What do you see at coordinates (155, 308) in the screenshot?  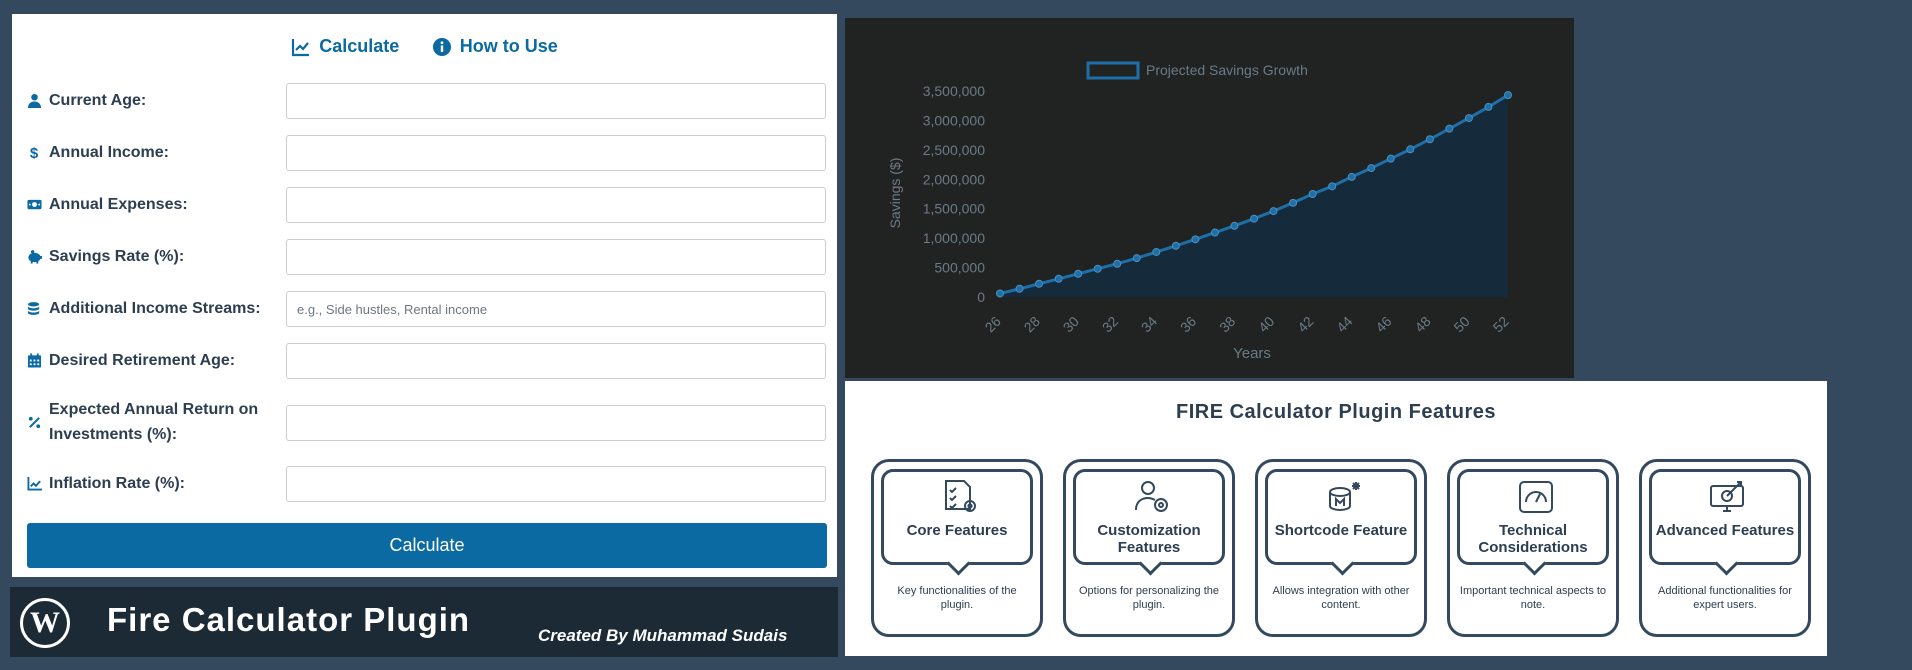 I see `additional-income-label: Additional Income Streams:` at bounding box center [155, 308].